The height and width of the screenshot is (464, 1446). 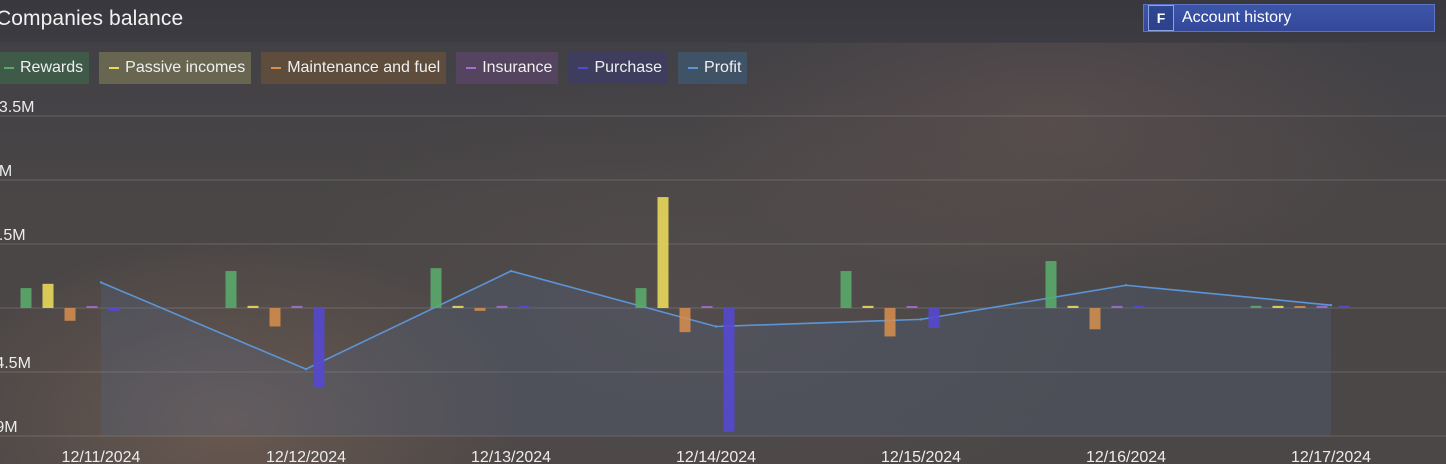 I want to click on legend-item-profit: Profit, so click(x=713, y=68).